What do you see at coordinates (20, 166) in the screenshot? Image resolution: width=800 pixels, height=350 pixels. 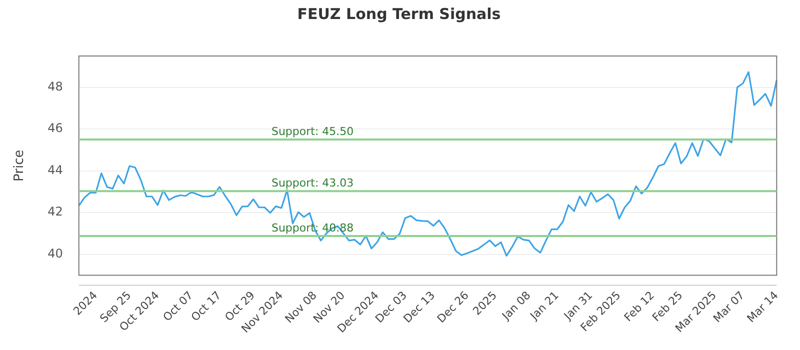 I see `y-axis-title: Price` at bounding box center [20, 166].